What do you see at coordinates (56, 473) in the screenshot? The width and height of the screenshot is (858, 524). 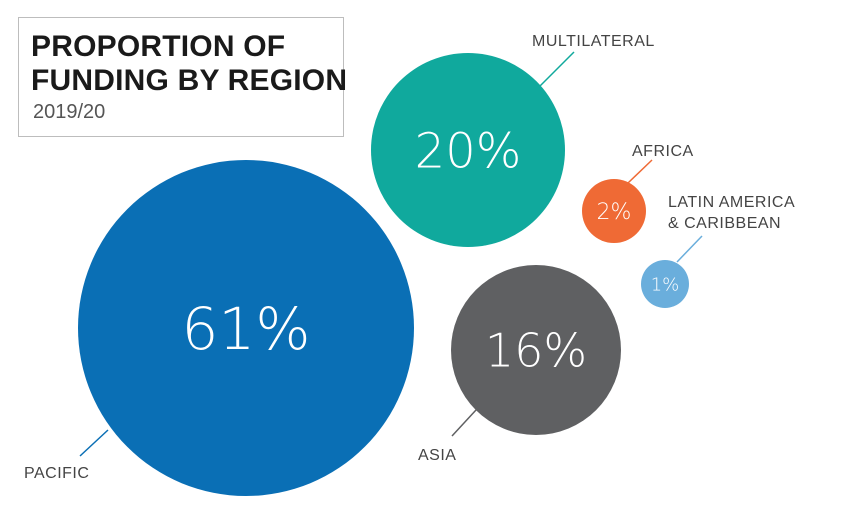 I see `category-label-pacific: PACIFIC` at bounding box center [56, 473].